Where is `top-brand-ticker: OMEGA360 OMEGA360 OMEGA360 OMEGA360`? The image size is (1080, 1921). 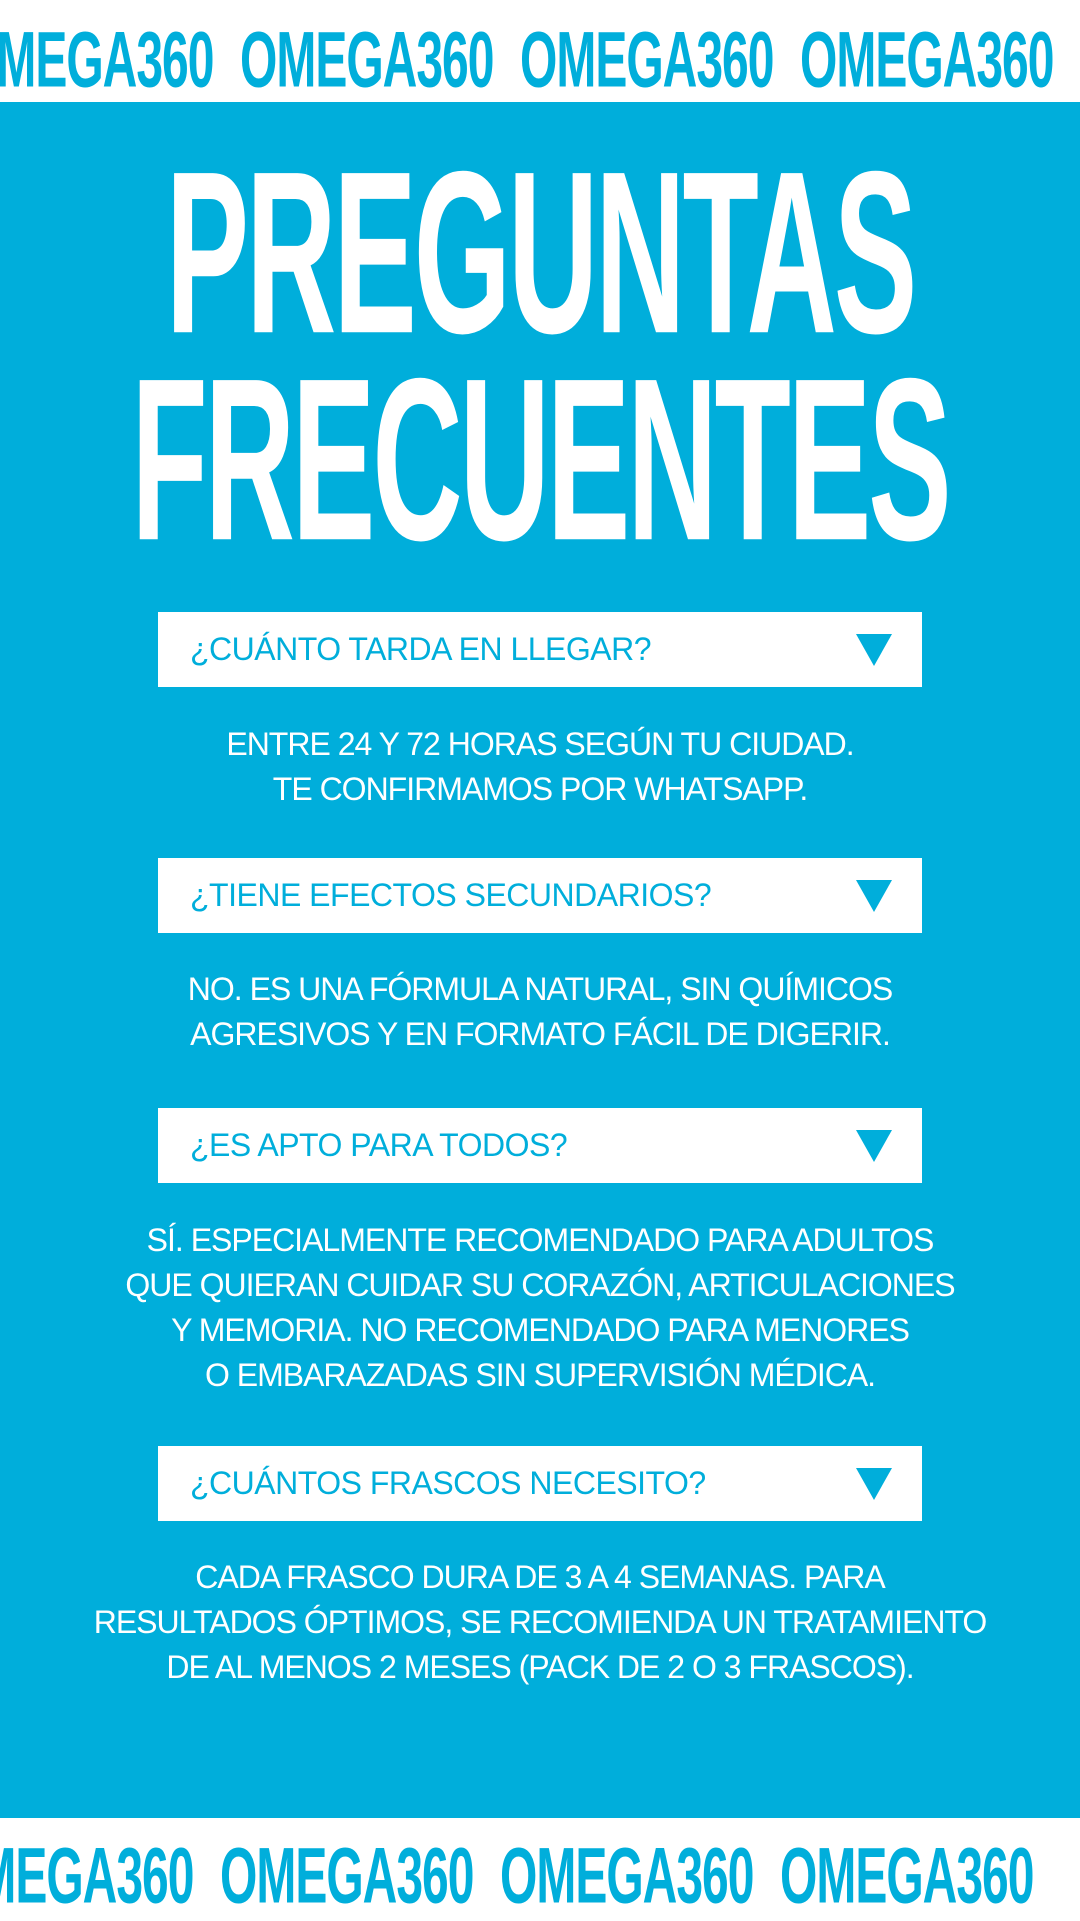
top-brand-ticker: OMEGA360 OMEGA360 OMEGA360 OMEGA360 is located at coordinates (540, 61).